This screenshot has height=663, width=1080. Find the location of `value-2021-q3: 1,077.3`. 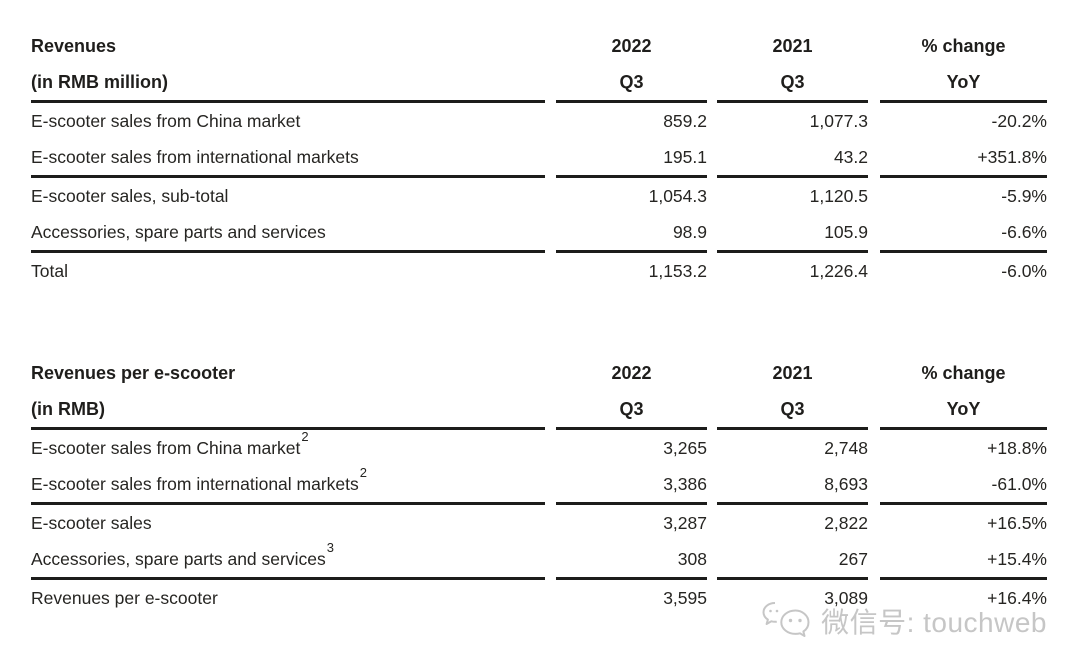

value-2021-q3: 1,077.3 is located at coordinates (838, 120).